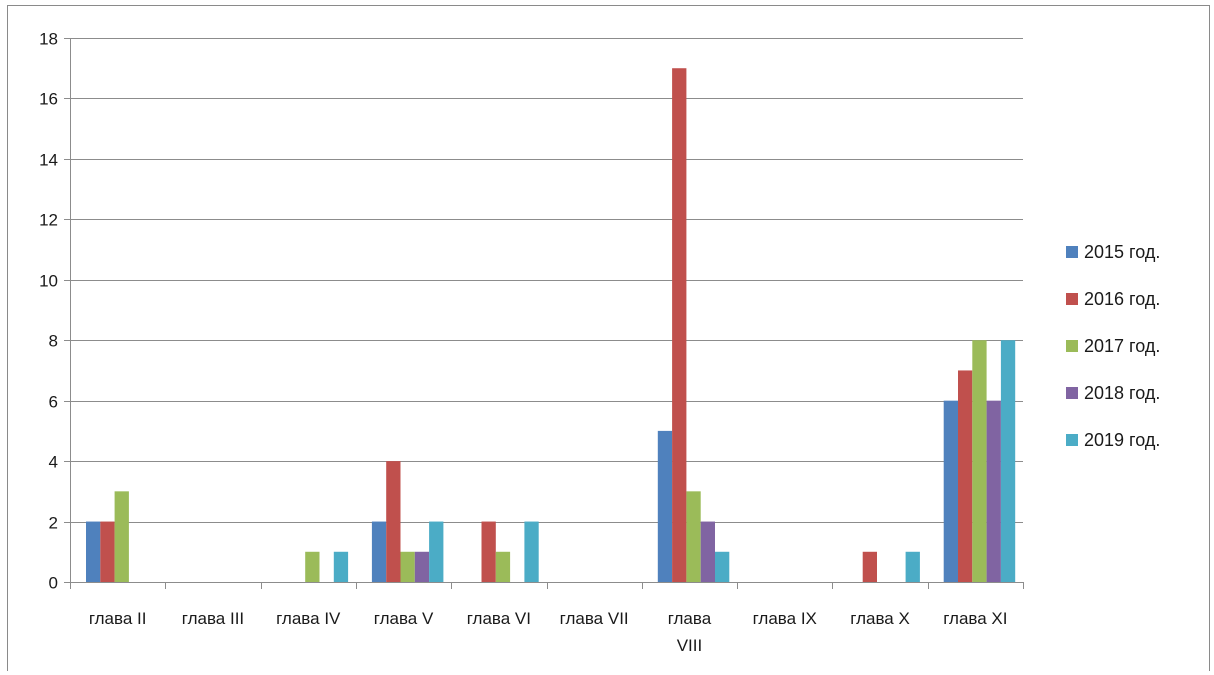  Describe the element at coordinates (213, 618) in the screenshot. I see `x-tick-label: глава III` at that location.